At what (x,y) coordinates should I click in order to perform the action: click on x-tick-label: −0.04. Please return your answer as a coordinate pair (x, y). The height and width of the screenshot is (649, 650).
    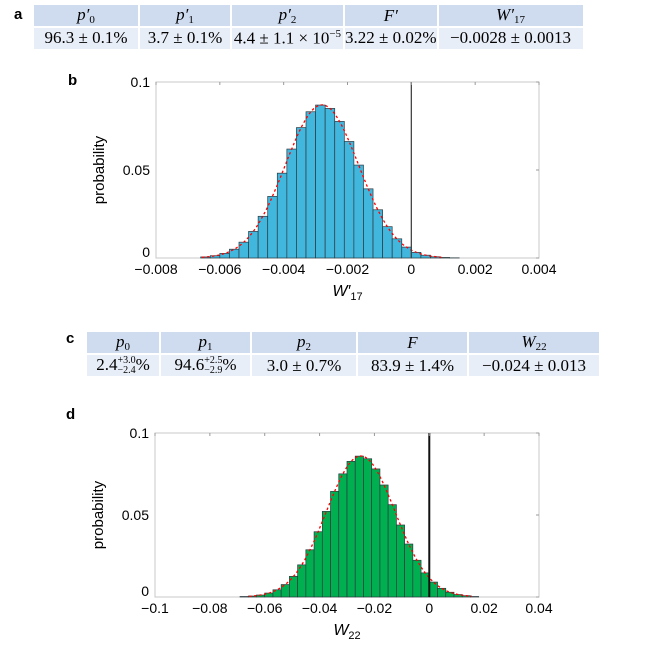
    Looking at the image, I should click on (320, 608).